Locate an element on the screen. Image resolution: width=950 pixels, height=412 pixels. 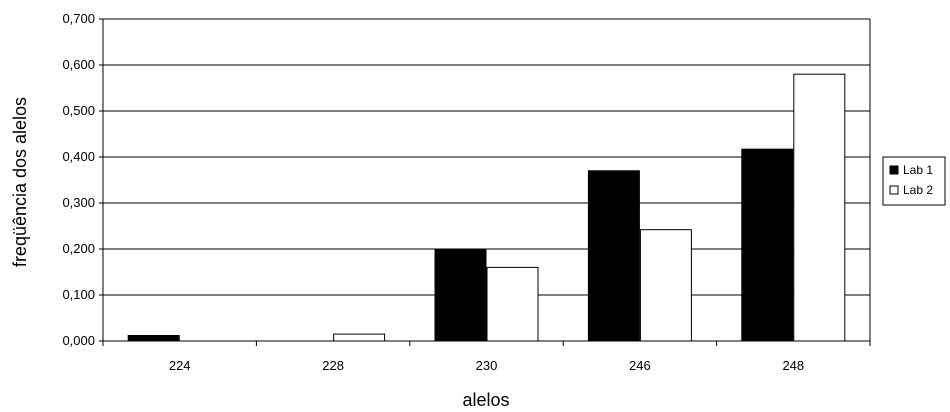
y-tick-label: 0,300 is located at coordinates (78, 202).